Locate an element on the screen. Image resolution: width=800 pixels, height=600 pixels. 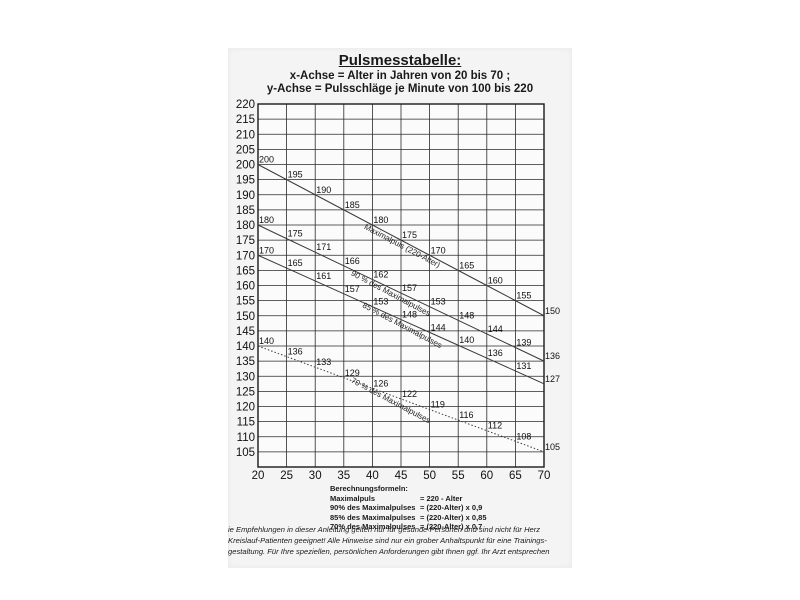
data-label: 185 is located at coordinates (352, 205).